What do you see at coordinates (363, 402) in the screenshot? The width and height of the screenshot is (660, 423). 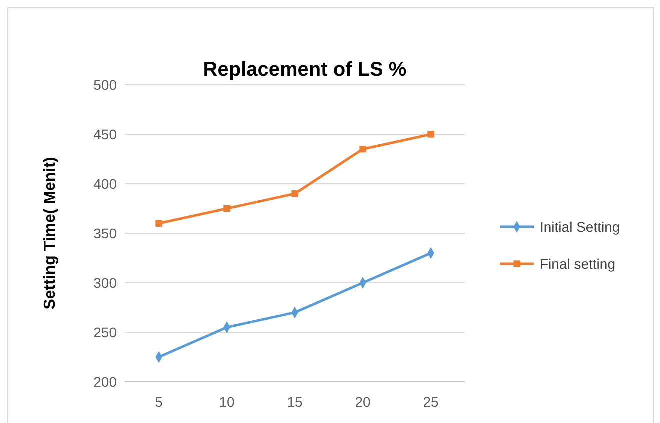 I see `x-tick-label: 20` at bounding box center [363, 402].